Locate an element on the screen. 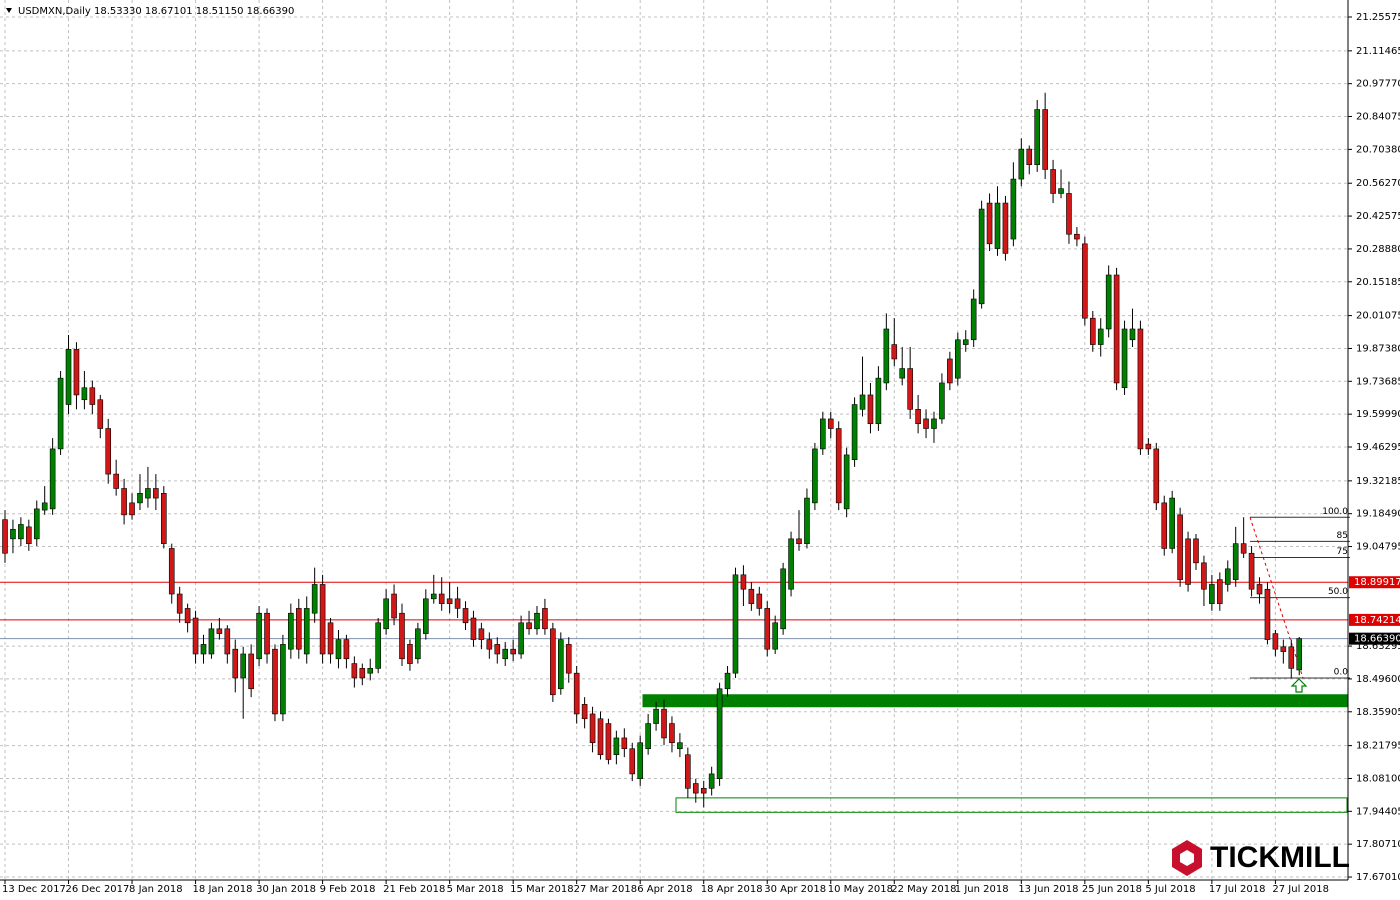 The height and width of the screenshot is (900, 1400). y-tick-label: 18.63295 is located at coordinates (1378, 646).